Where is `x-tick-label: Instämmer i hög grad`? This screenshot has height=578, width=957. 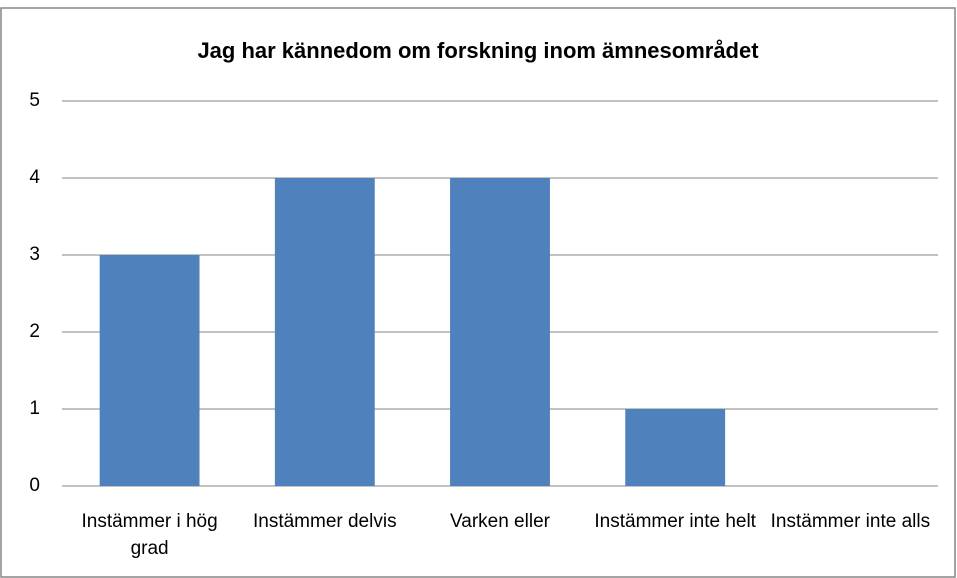
x-tick-label: Instämmer i hög grad is located at coordinates (149, 535).